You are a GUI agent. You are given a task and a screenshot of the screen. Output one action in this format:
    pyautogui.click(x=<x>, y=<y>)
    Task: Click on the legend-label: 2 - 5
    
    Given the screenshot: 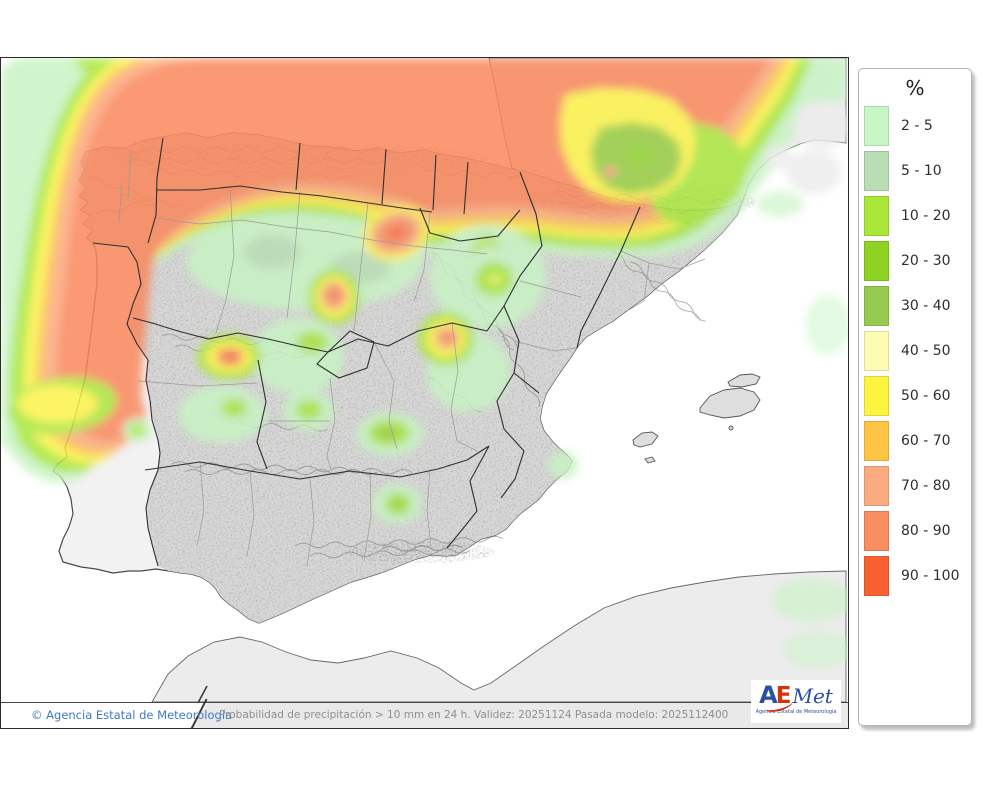 What is the action you would take?
    pyautogui.click(x=917, y=126)
    